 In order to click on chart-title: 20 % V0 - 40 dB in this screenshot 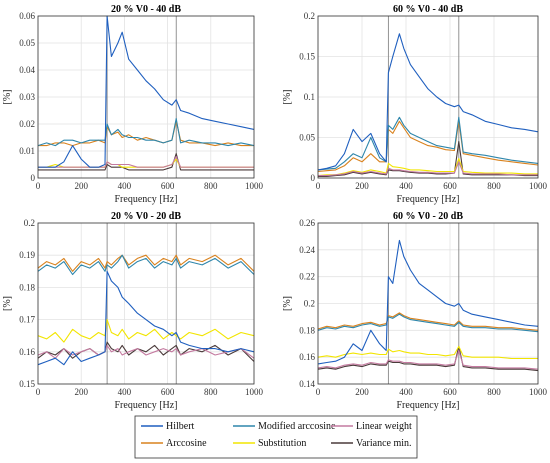, I will do `click(146, 9)`.